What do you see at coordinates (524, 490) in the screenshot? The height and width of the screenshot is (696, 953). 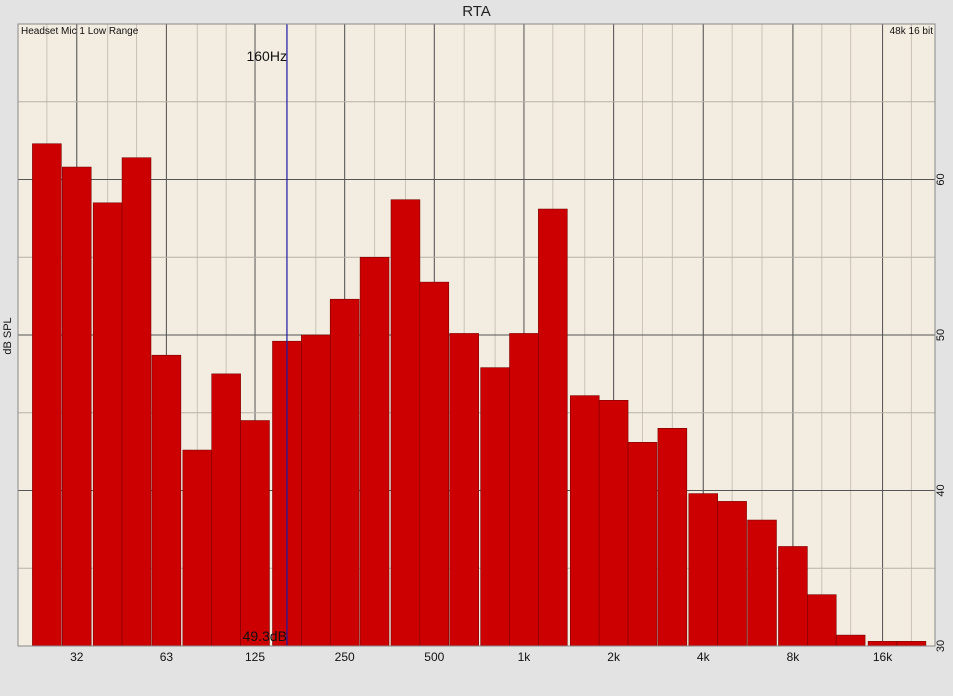 I see `bar-1k` at bounding box center [524, 490].